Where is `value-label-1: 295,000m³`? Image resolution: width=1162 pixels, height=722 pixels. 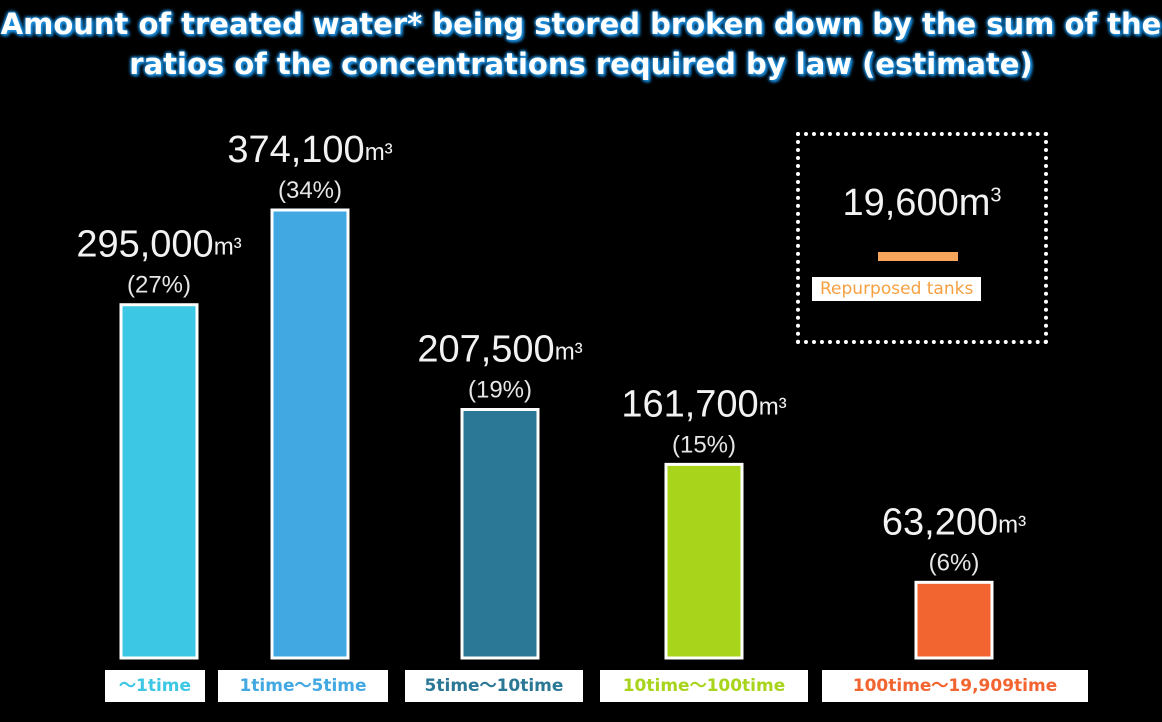
value-label-1: 295,000m³ is located at coordinates (158, 245).